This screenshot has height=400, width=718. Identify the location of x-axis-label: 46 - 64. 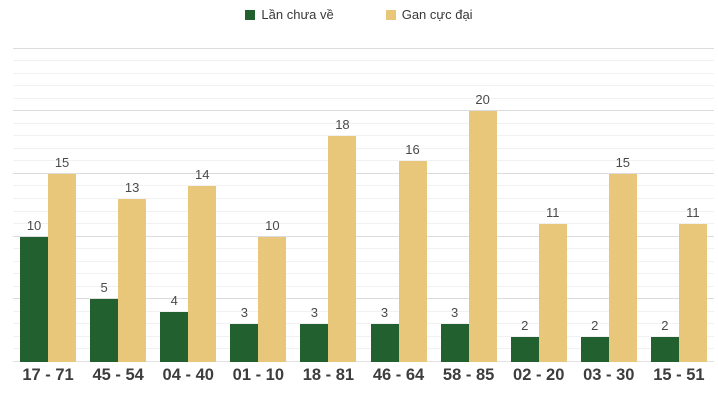
(398, 375).